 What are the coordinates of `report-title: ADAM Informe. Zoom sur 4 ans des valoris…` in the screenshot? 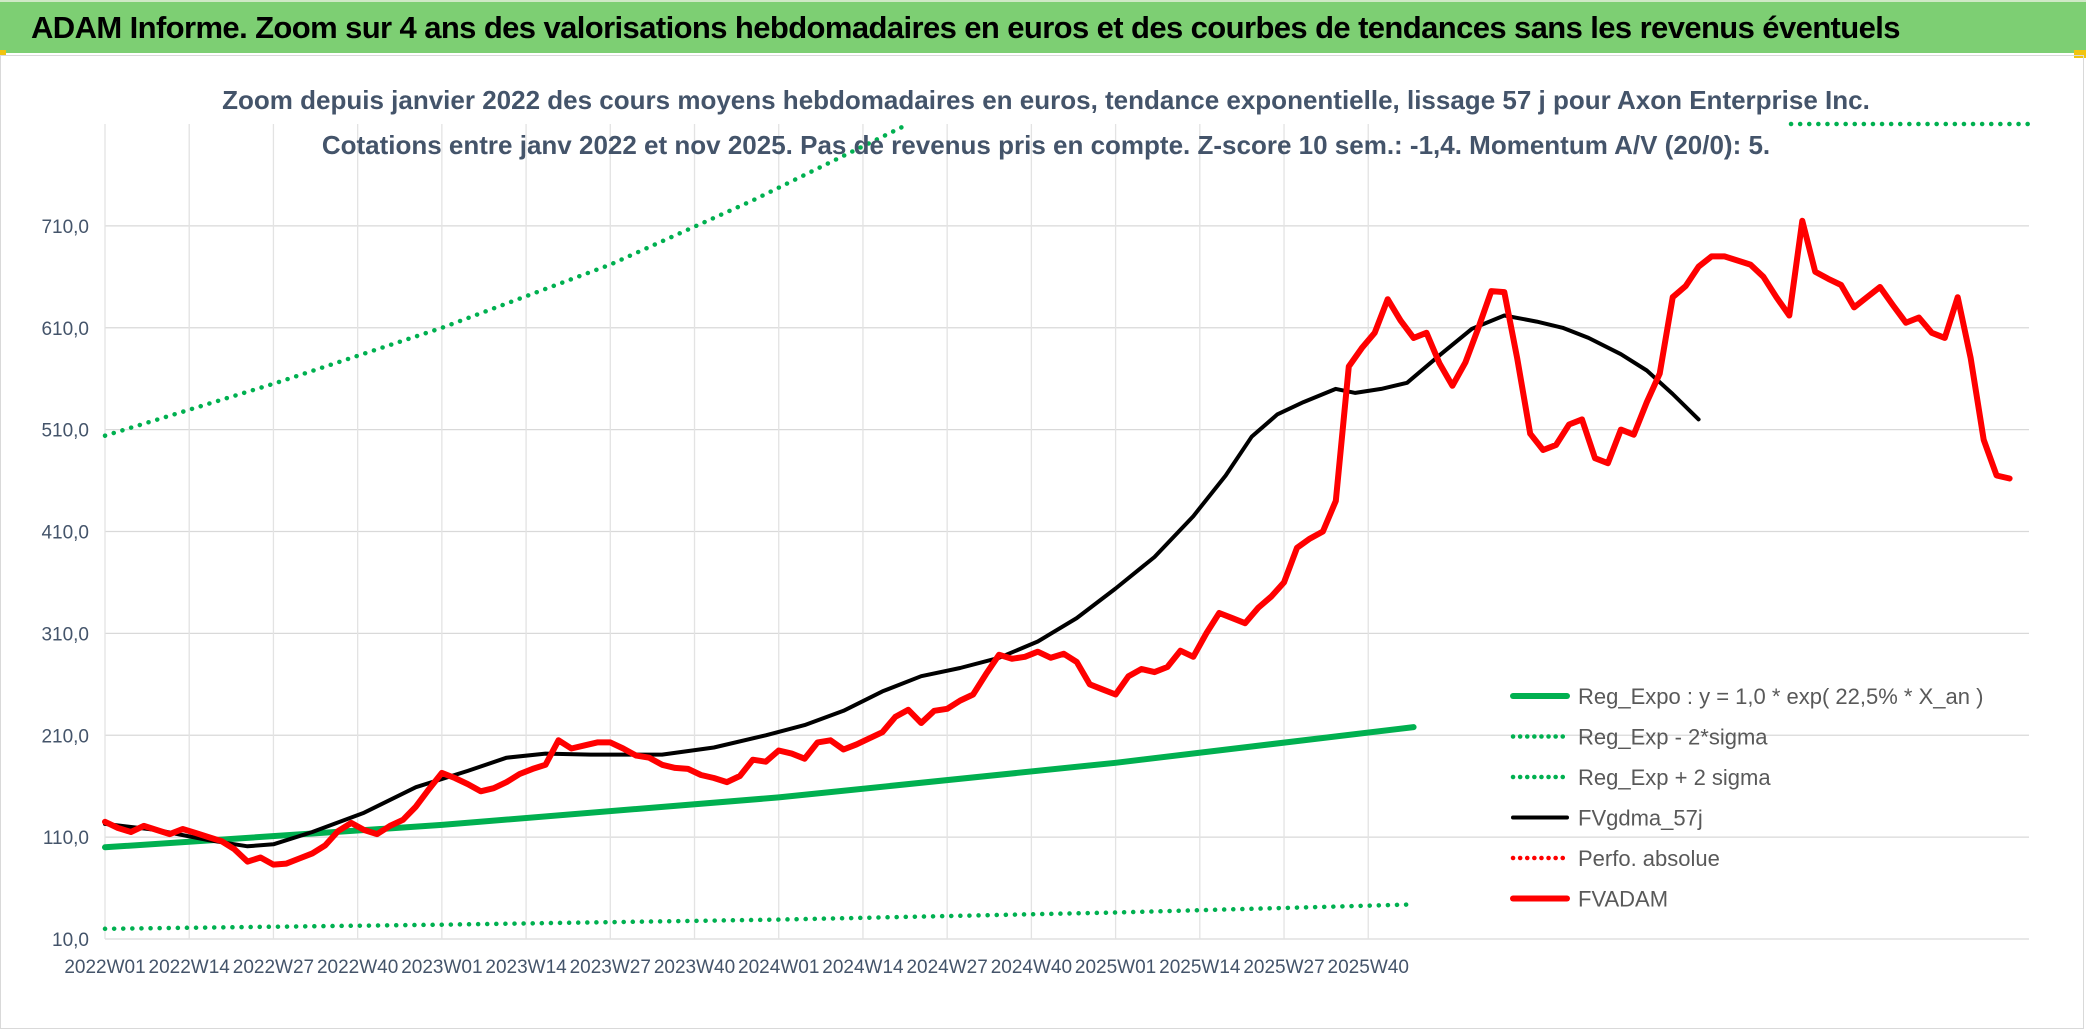 It's located at (966, 27).